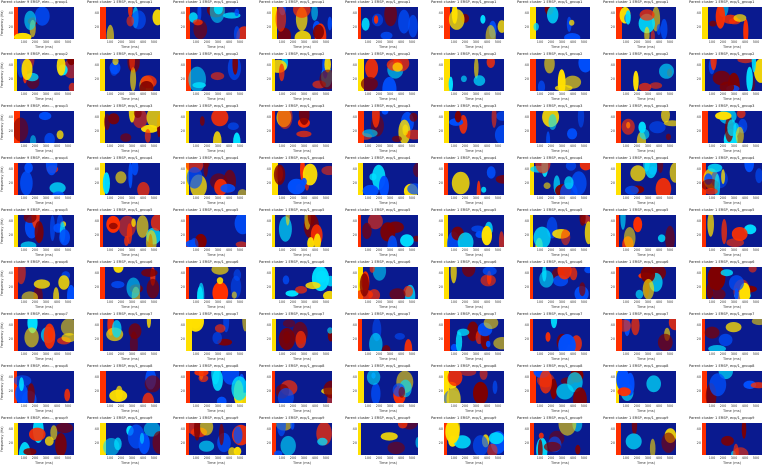 This screenshot has width=774, height=468. What do you see at coordinates (2, 335) in the screenshot?
I see `y-axis-label: Frequency (Hz)` at bounding box center [2, 335].